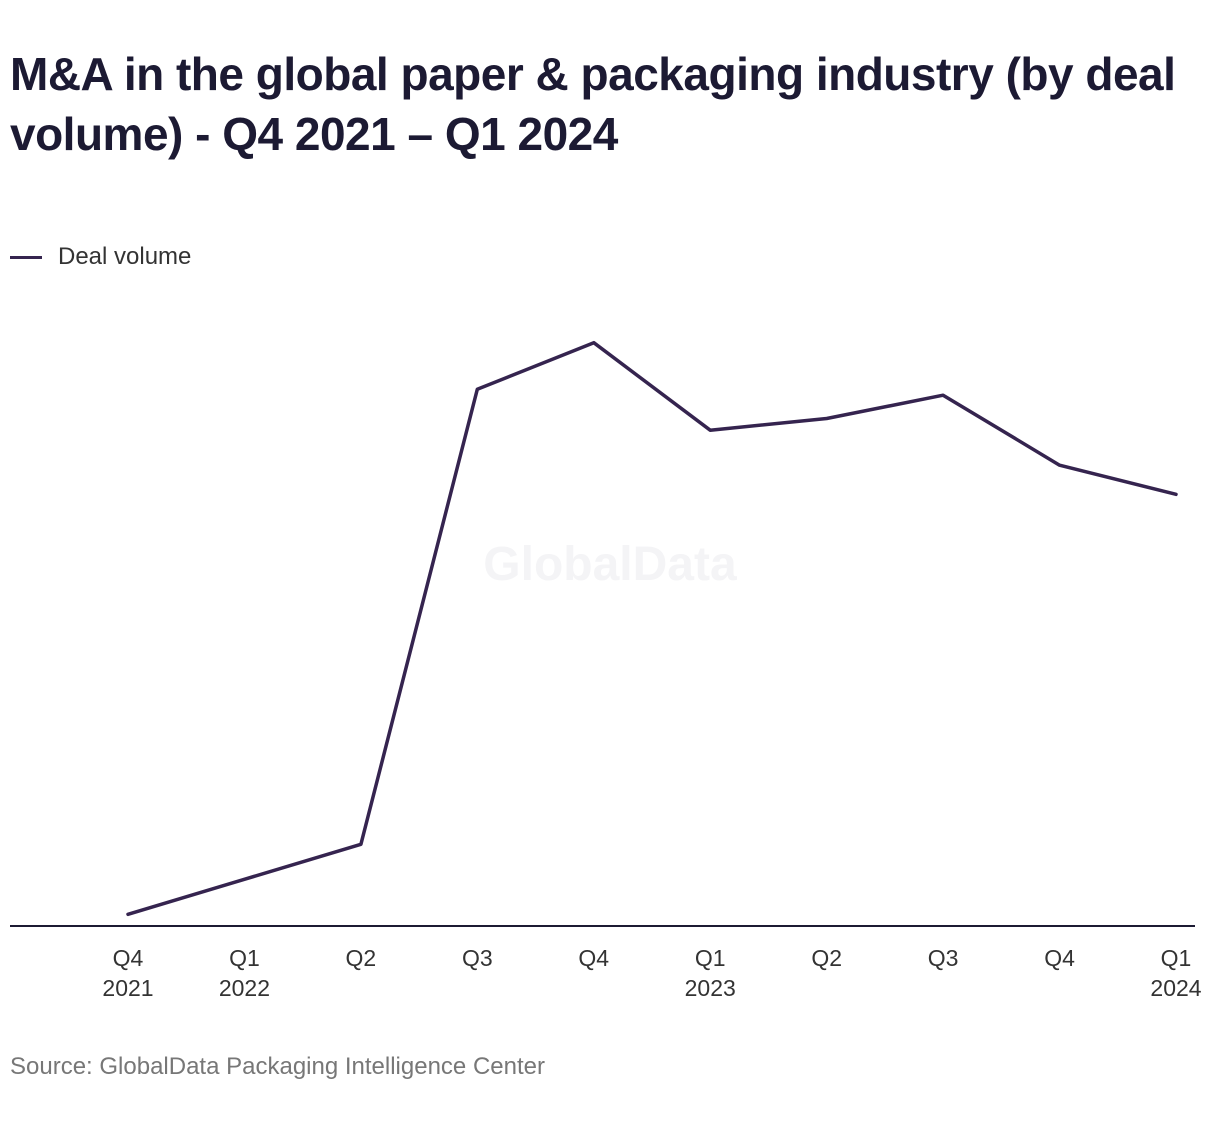 The height and width of the screenshot is (1126, 1220). What do you see at coordinates (125, 256) in the screenshot?
I see `legend-label-deal-volume: Deal volume` at bounding box center [125, 256].